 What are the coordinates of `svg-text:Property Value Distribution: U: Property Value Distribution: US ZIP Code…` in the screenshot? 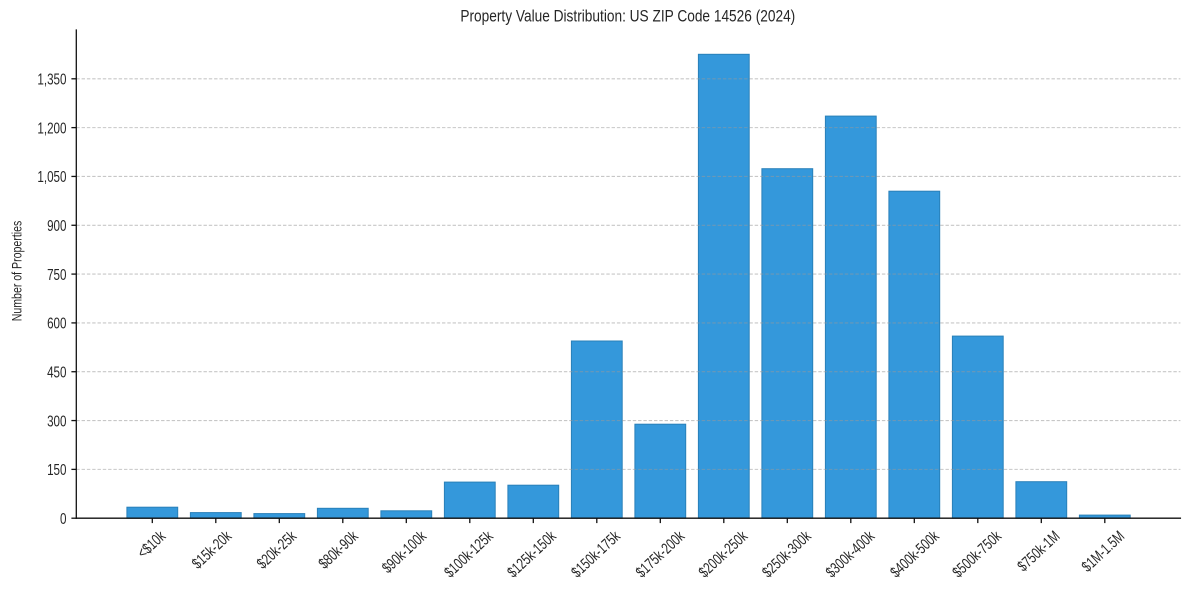 It's located at (627, 16).